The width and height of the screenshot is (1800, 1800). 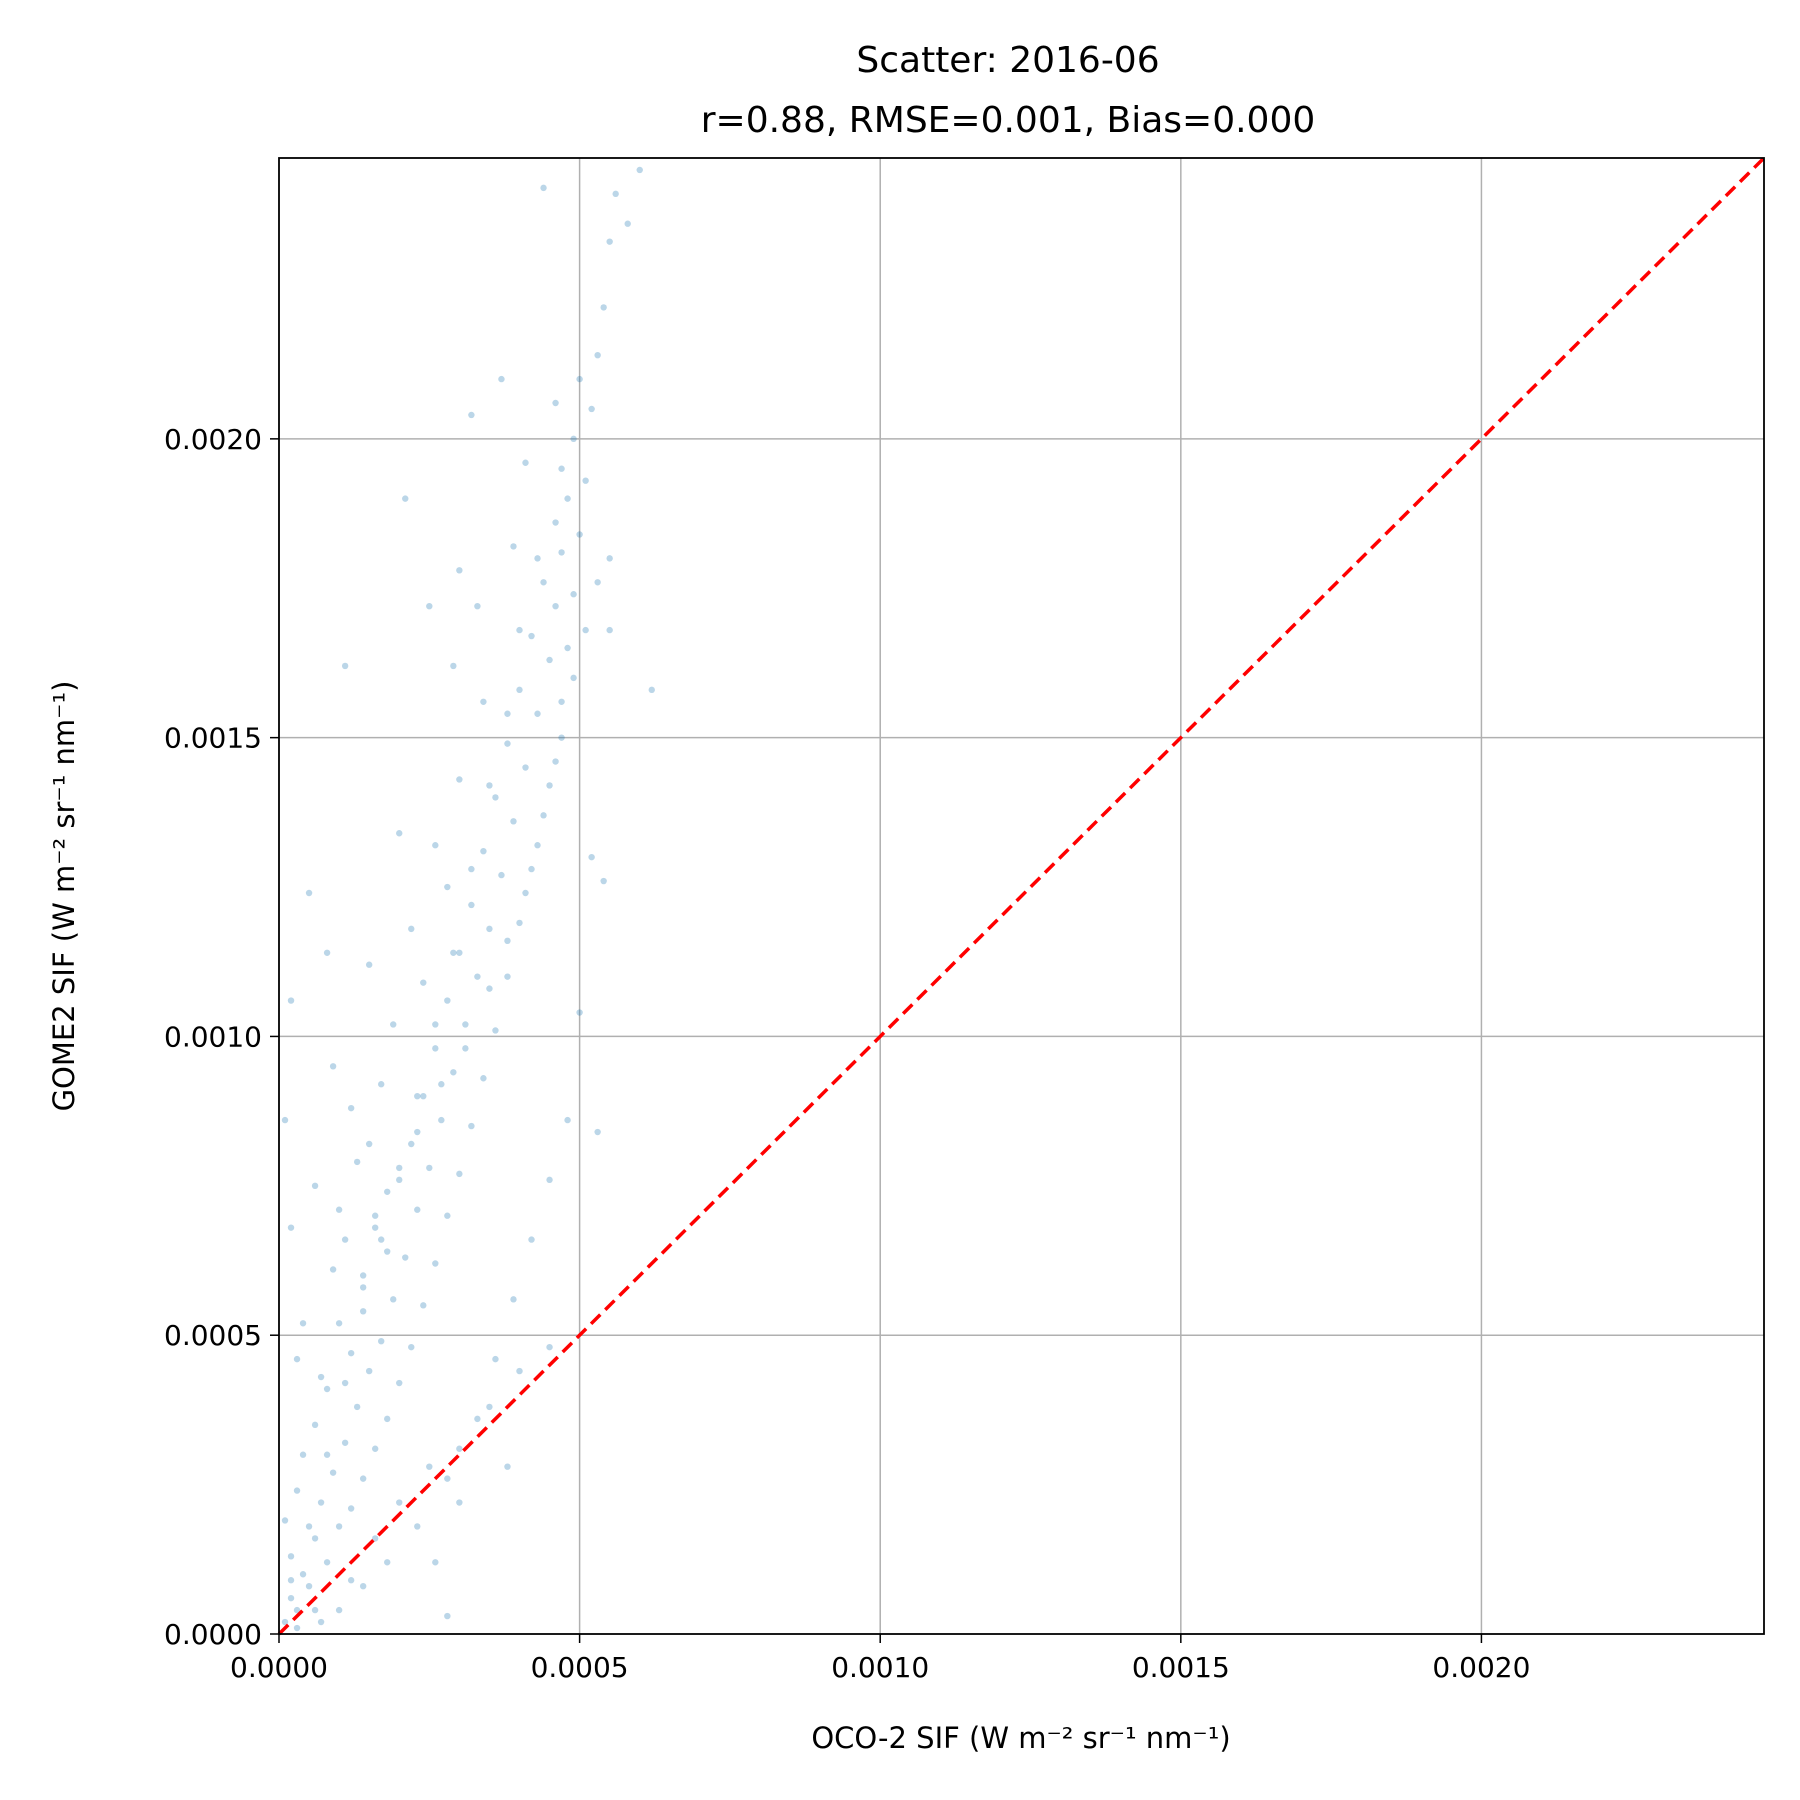 I want to click on y-tick-label: 0.0010, so click(x=213, y=1036).